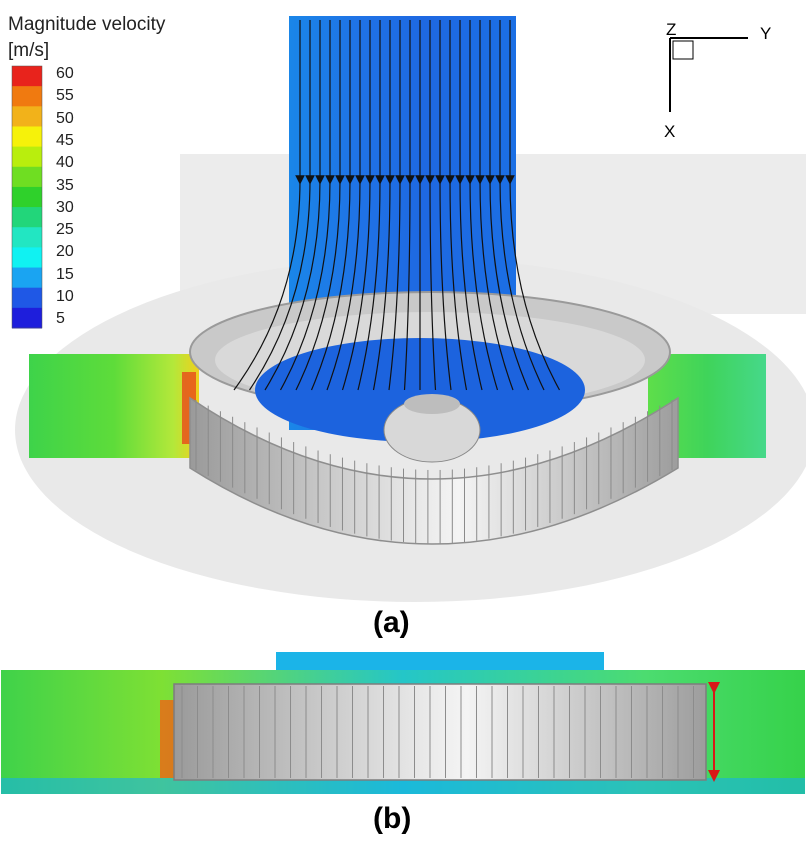 This screenshot has width=806, height=844. Describe the element at coordinates (671, 29) in the screenshot. I see `axis-z-label: Z` at that location.